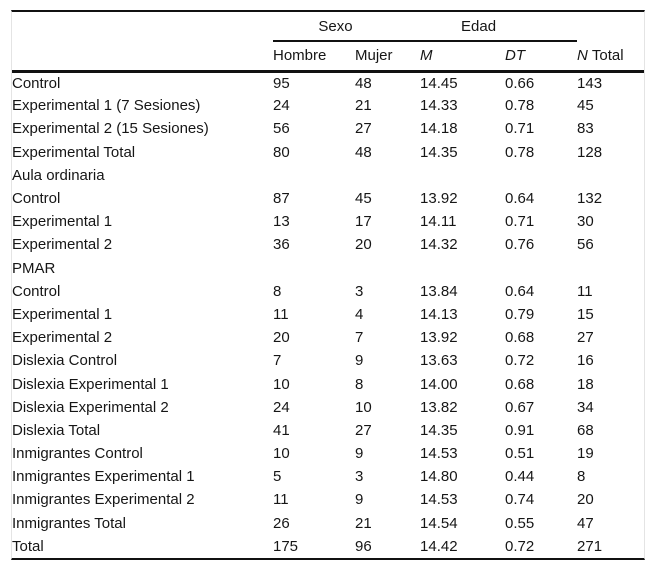  What do you see at coordinates (439, 361) in the screenshot?
I see `cell-media: 13.63` at bounding box center [439, 361].